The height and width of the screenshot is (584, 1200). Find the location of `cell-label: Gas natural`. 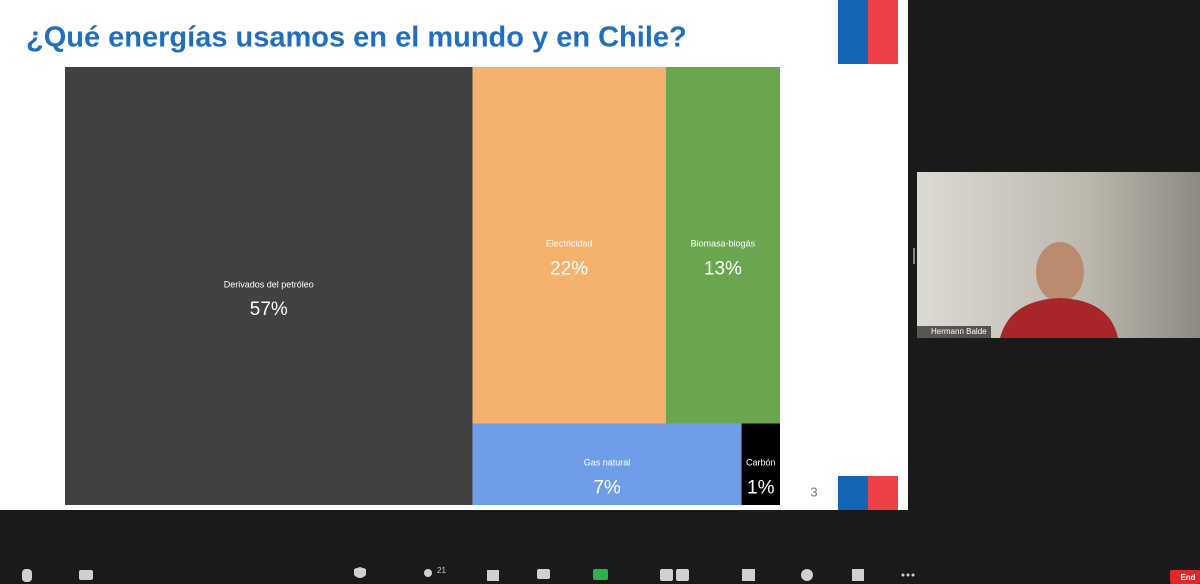

cell-label: Gas natural is located at coordinates (607, 463).